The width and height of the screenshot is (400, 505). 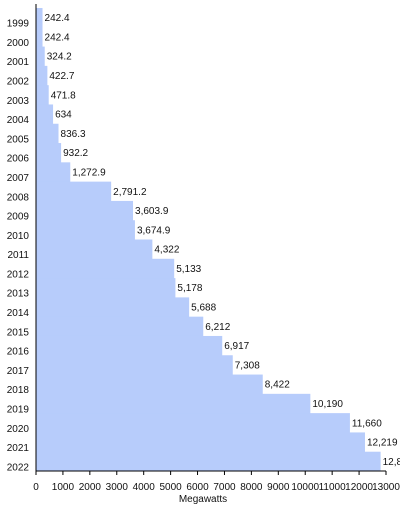 What do you see at coordinates (39, 18) in the screenshot?
I see `bar-1999` at bounding box center [39, 18].